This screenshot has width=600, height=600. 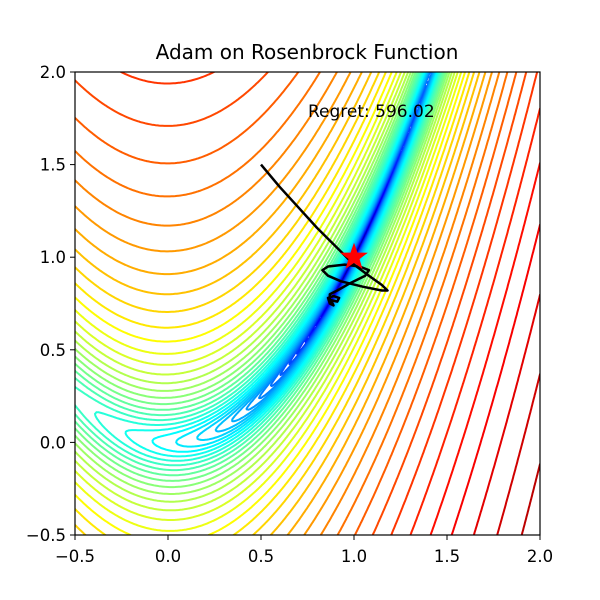 I want to click on optimum-star-marker, so click(x=354, y=255).